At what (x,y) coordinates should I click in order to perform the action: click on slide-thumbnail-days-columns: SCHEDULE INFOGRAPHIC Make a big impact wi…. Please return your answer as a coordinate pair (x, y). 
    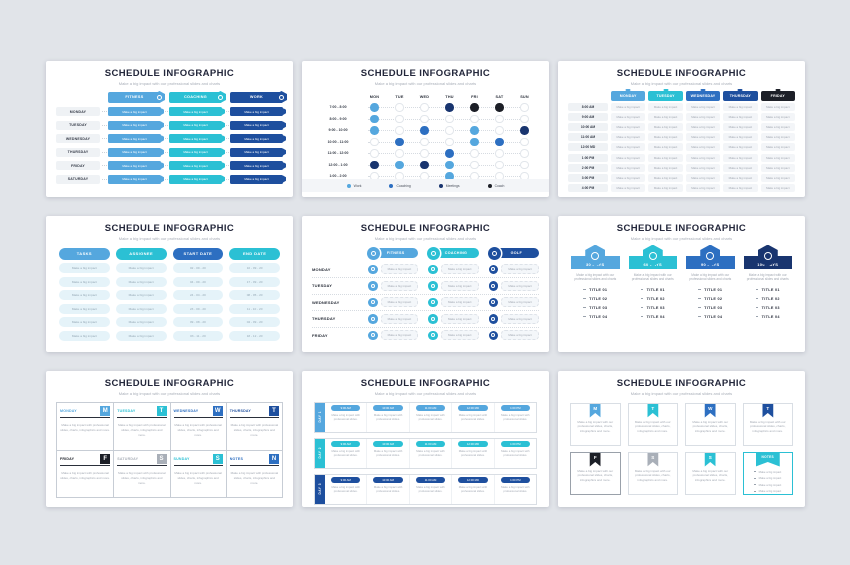
    Looking at the image, I should click on (681, 284).